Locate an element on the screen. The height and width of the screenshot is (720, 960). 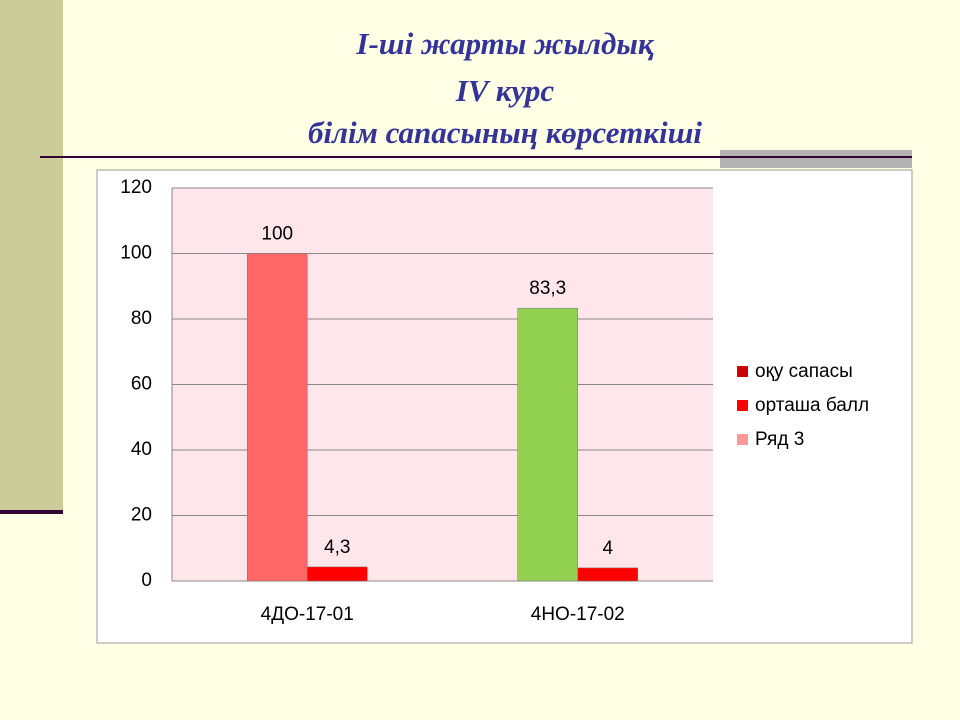
x-tick-label: 4ДО-17-01 is located at coordinates (307, 614).